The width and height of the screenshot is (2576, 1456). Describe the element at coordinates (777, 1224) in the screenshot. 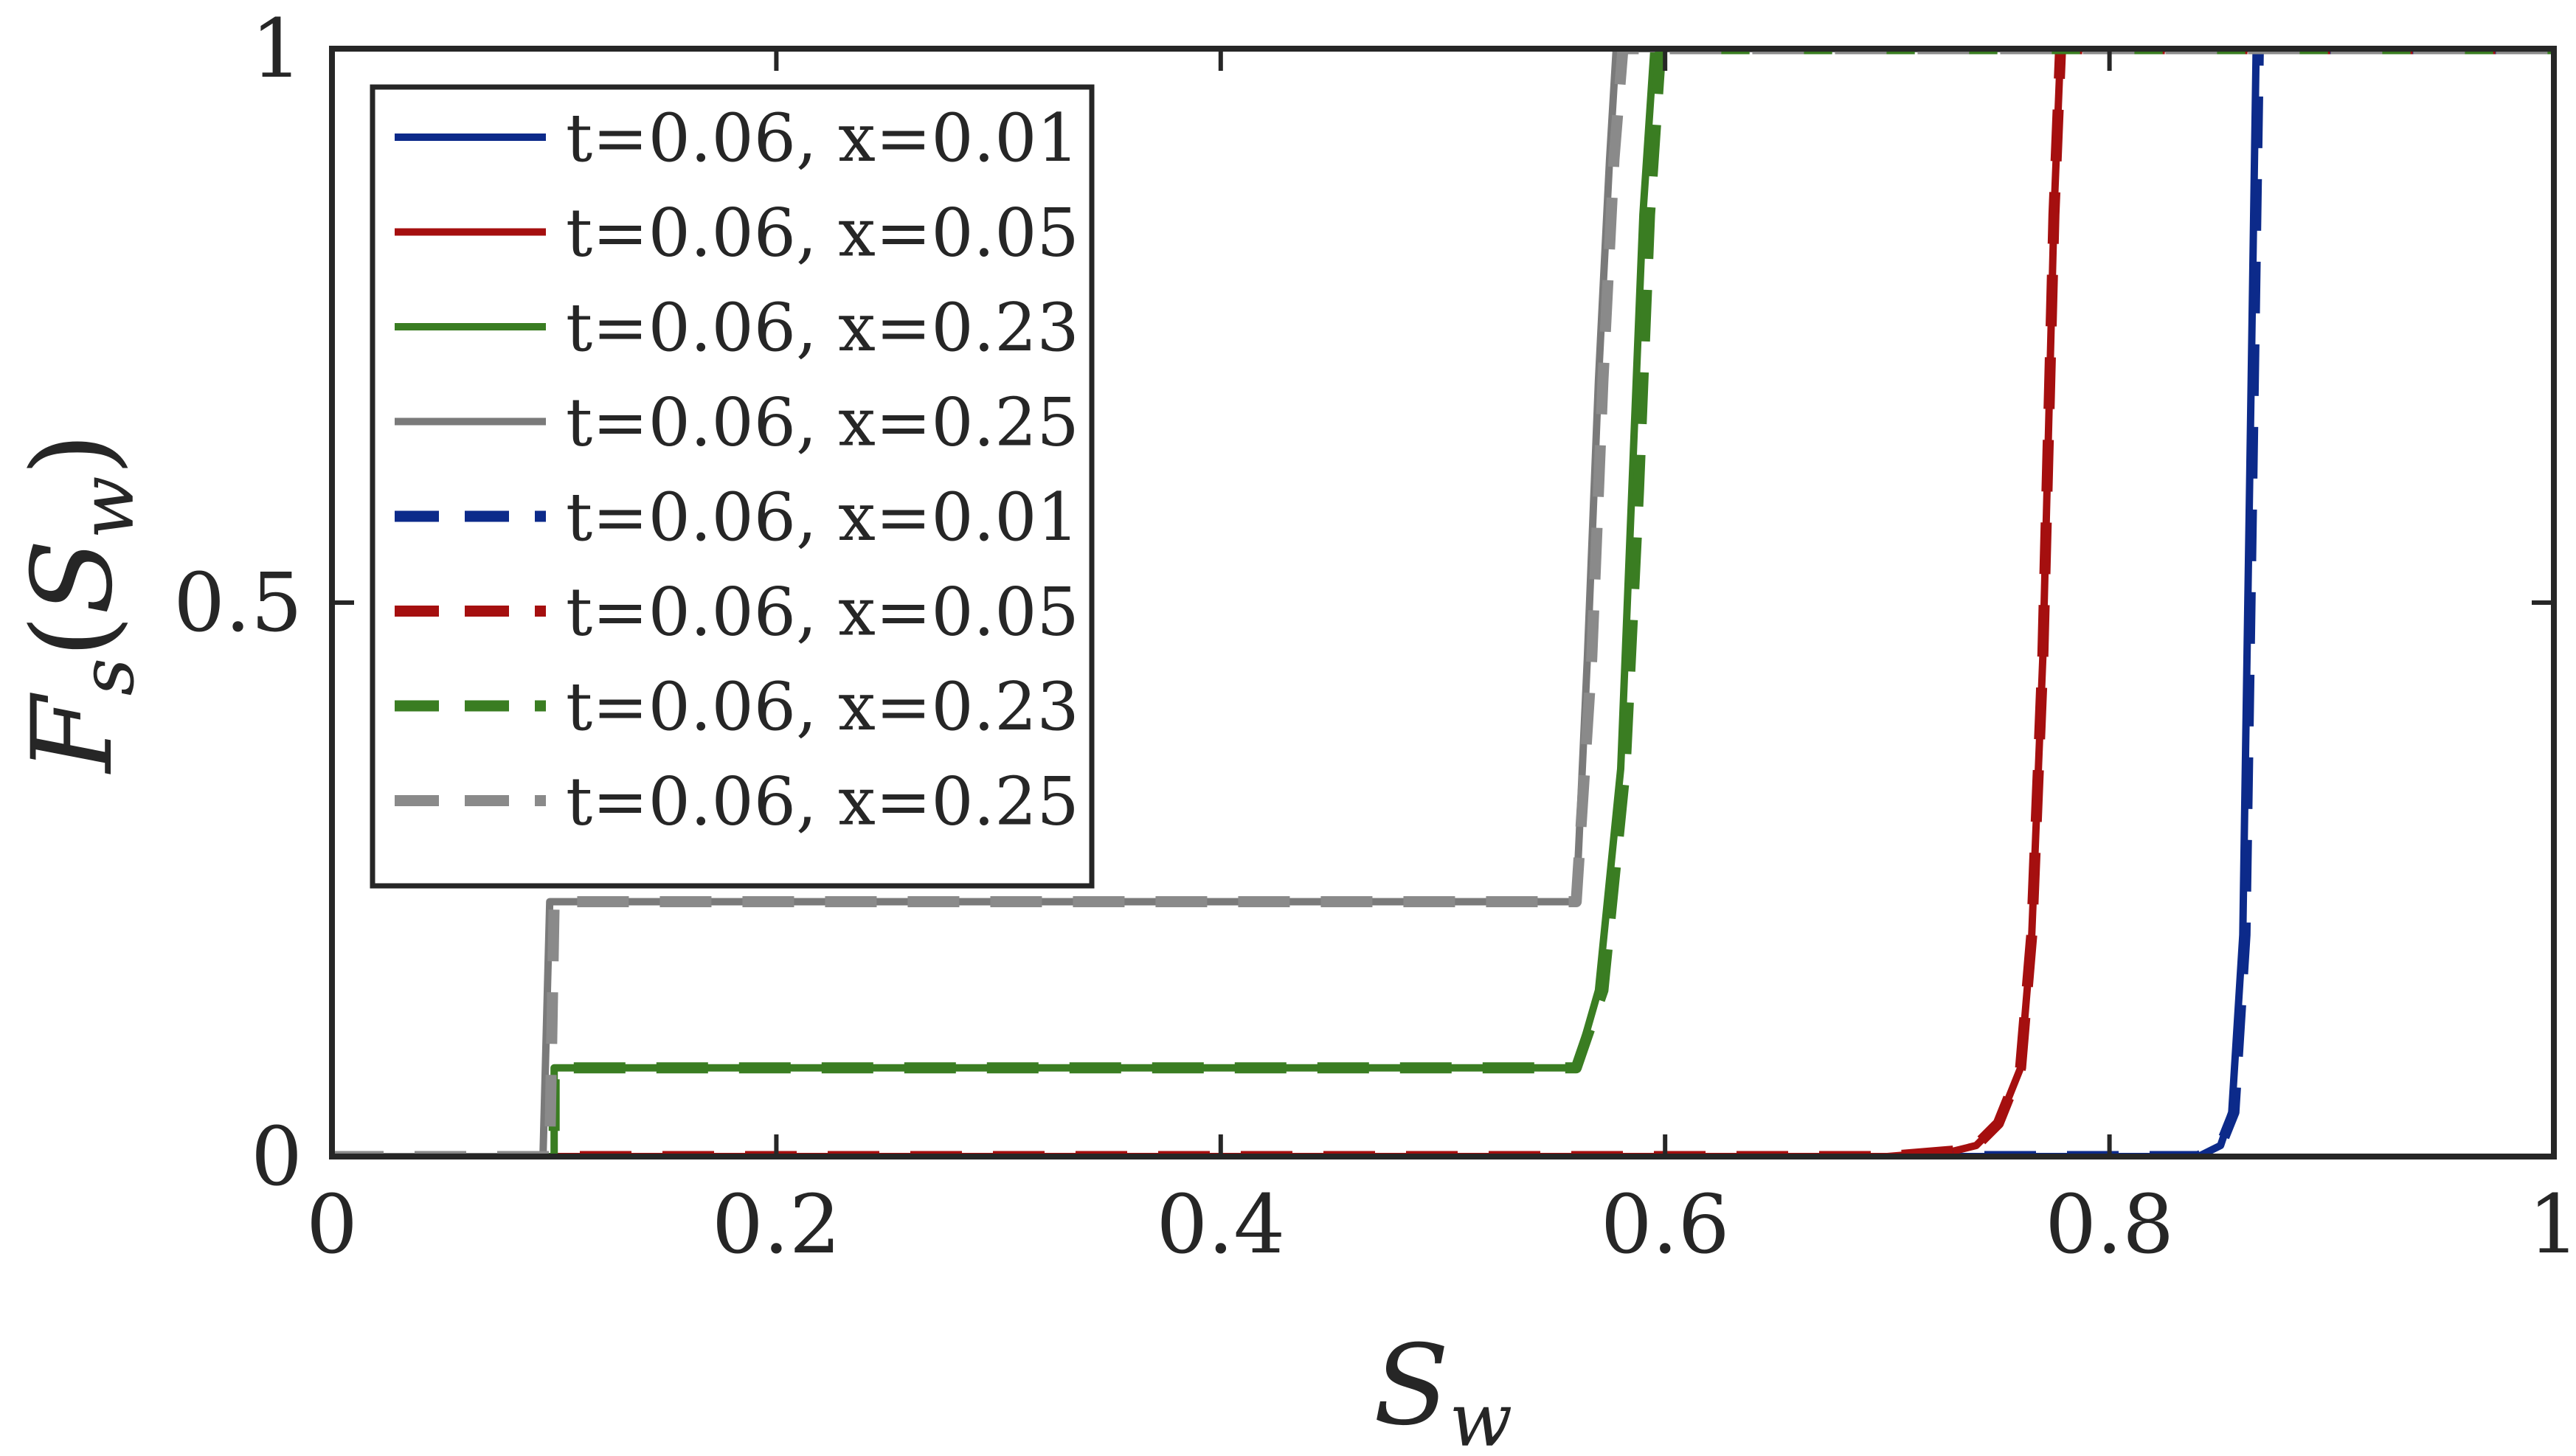

I see `x-tick-label-1: 0.2` at that location.